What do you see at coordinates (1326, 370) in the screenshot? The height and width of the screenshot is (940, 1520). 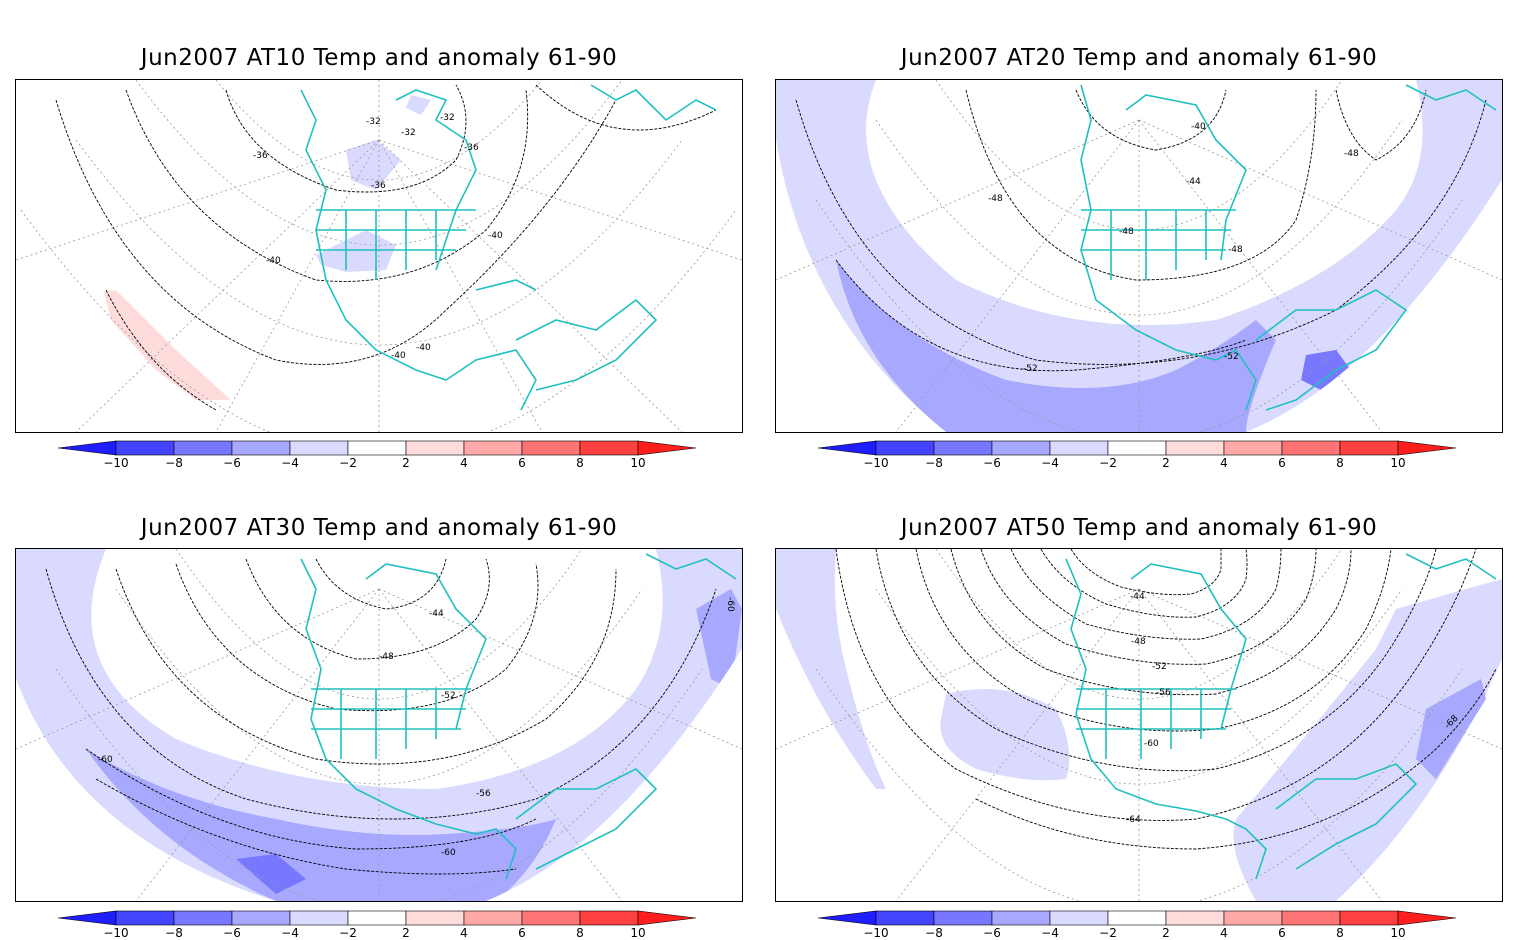 I see `panel-2-cool-anomaly-core` at bounding box center [1326, 370].